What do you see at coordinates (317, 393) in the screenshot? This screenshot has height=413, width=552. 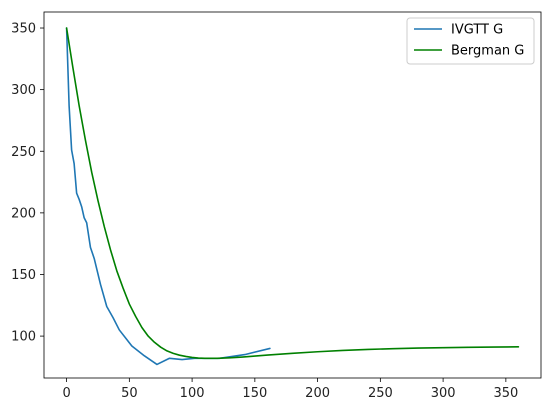 I see `x-tick-label: 200` at bounding box center [317, 393].